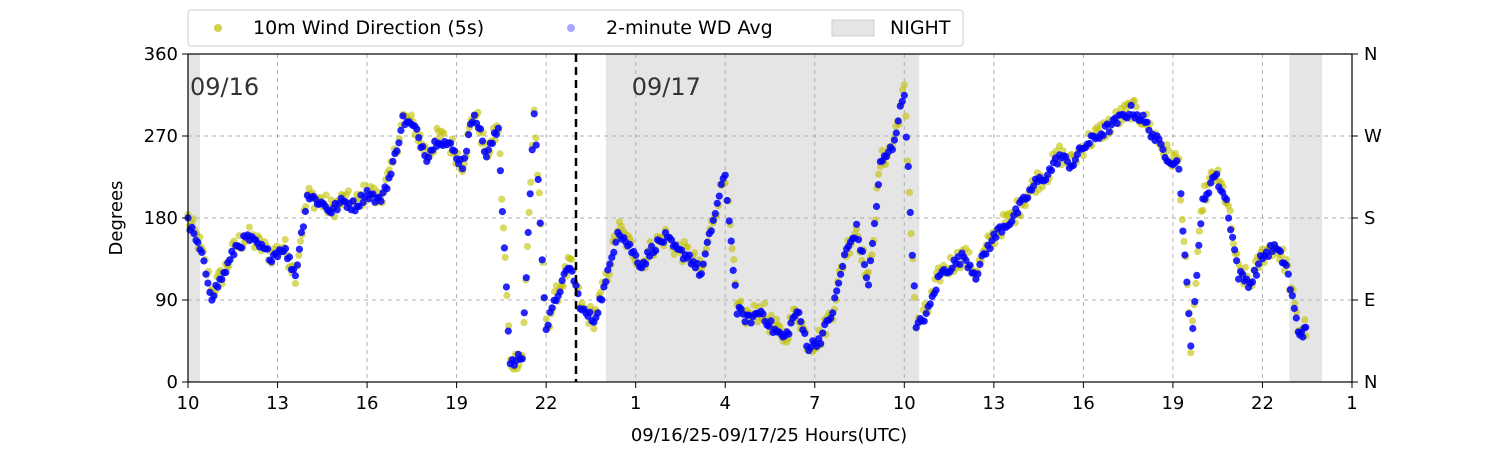  Describe the element at coordinates (769, 435) in the screenshot. I see `x-axis-title: 09/16/25-09/17/25 Hours(UTC)` at that location.